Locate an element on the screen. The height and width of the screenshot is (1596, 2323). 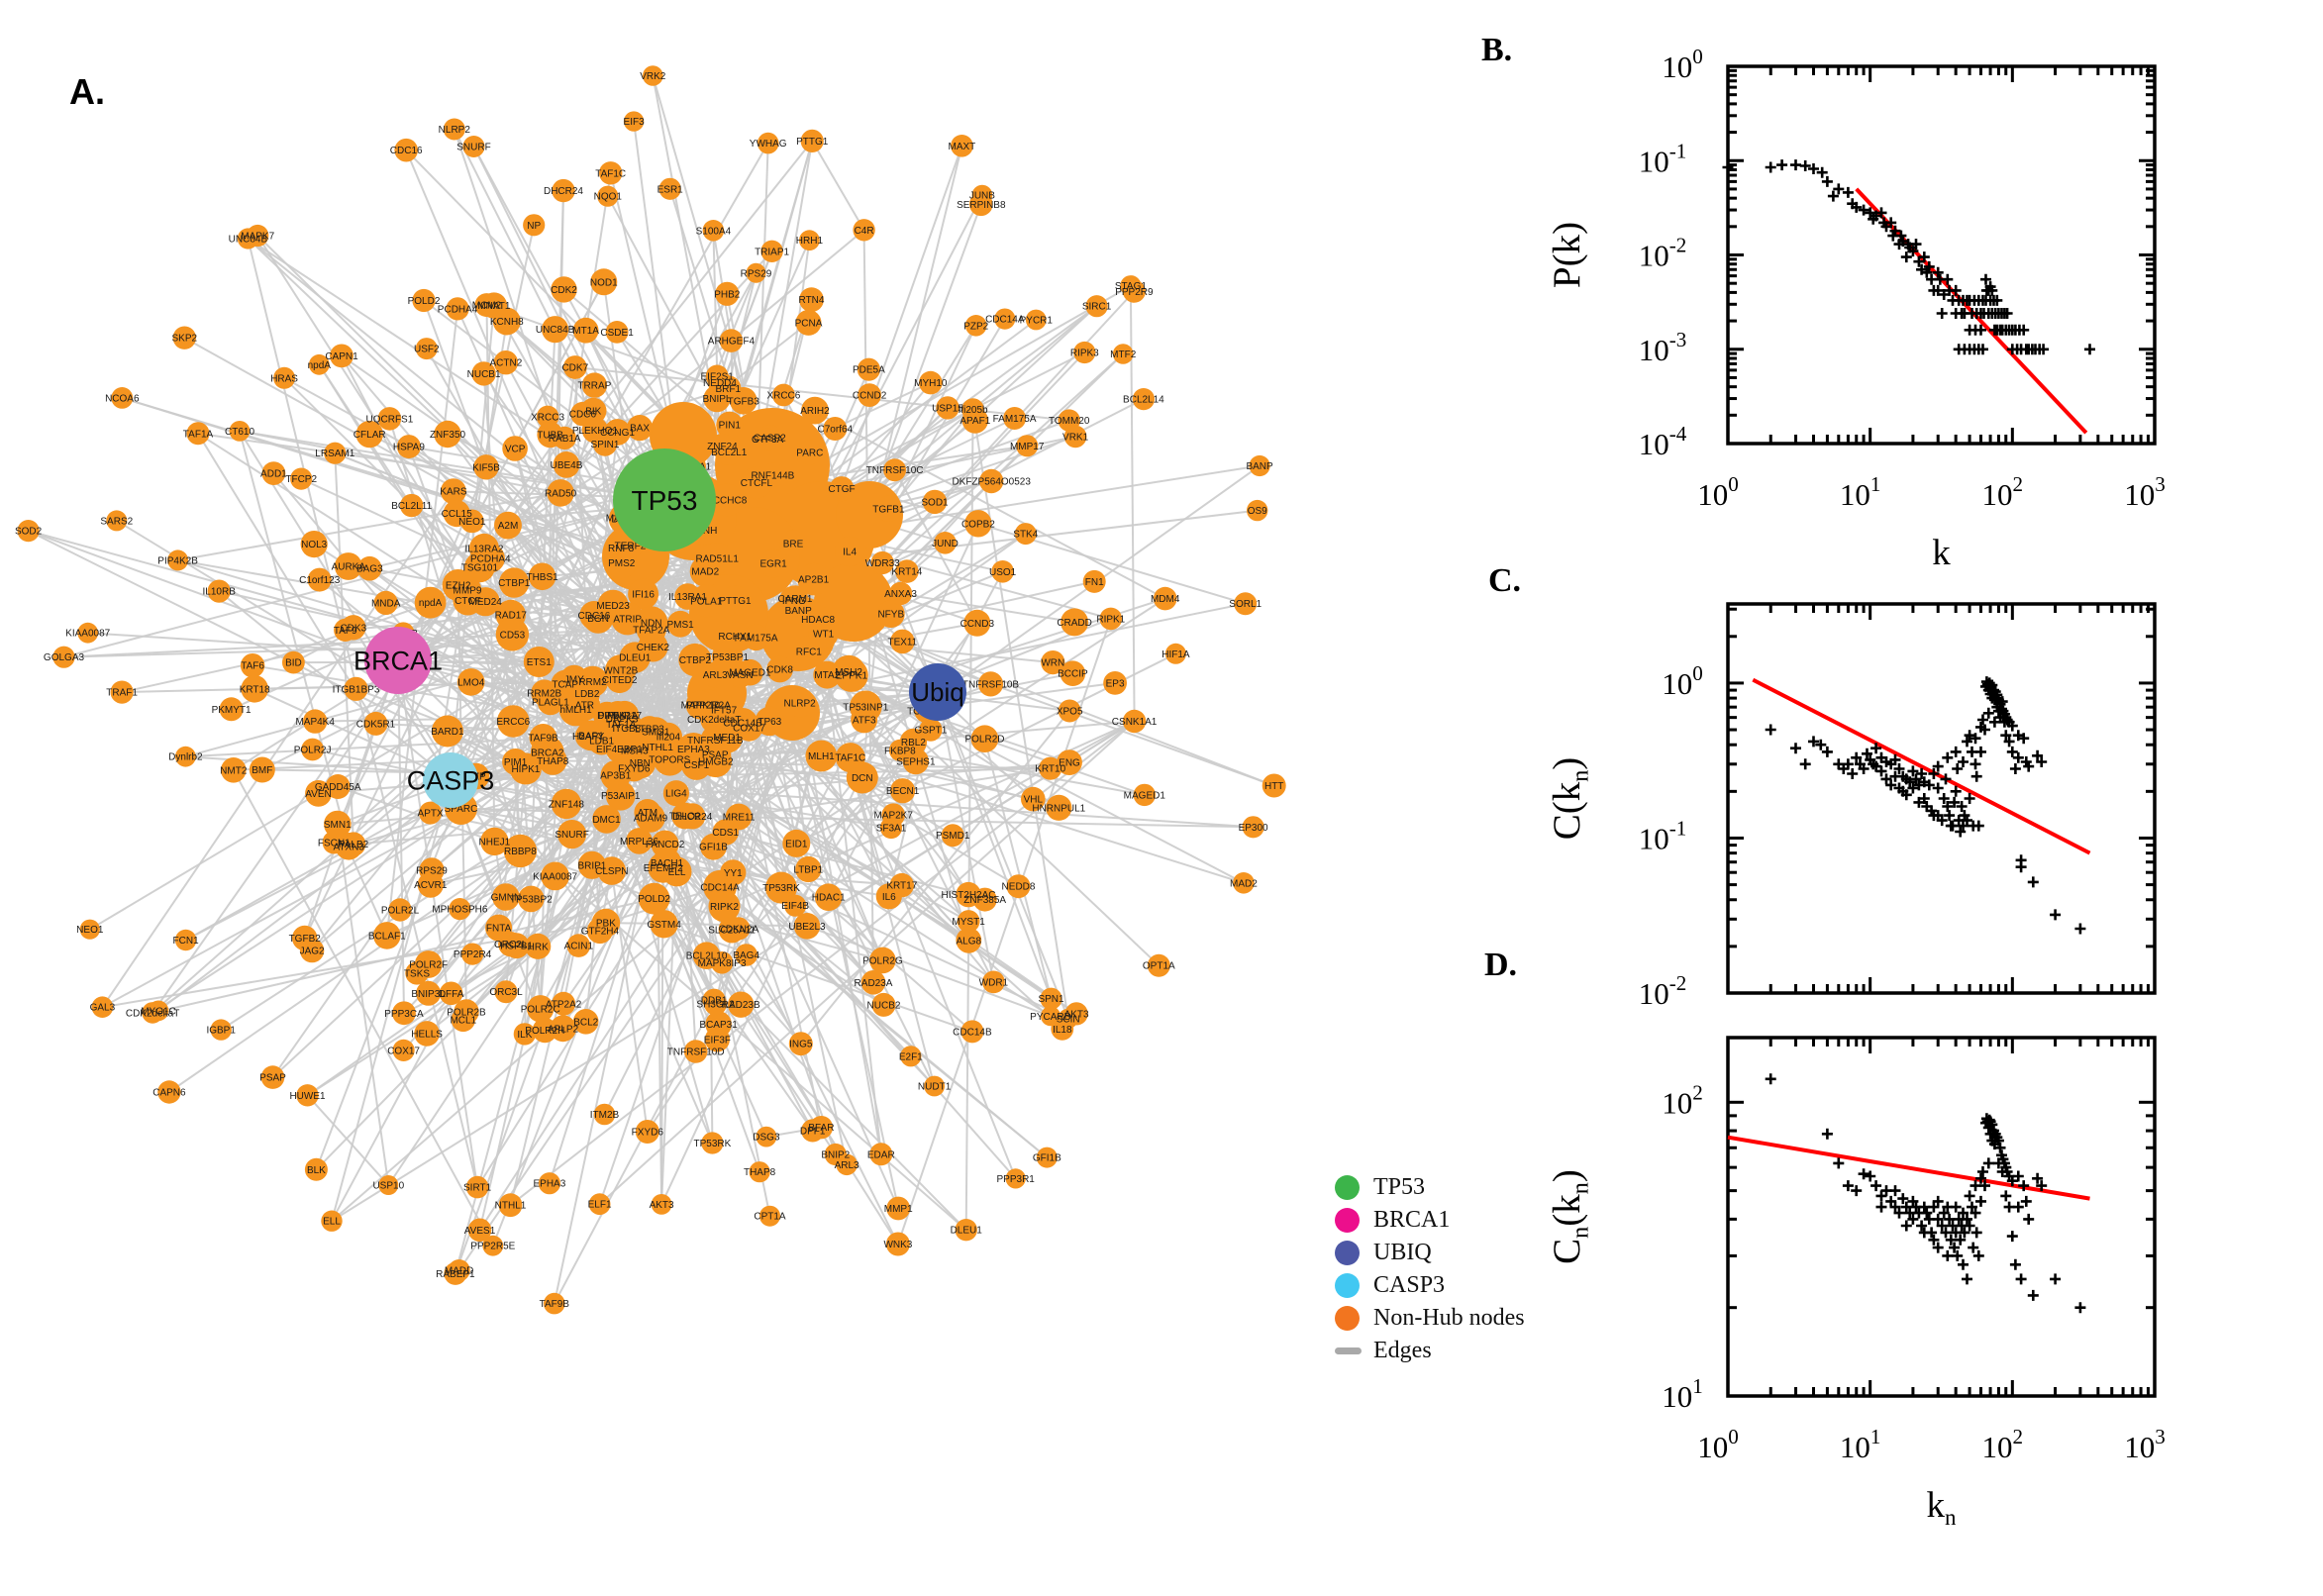
tick-label: 10⁻² is located at coordinates (1663, 254).